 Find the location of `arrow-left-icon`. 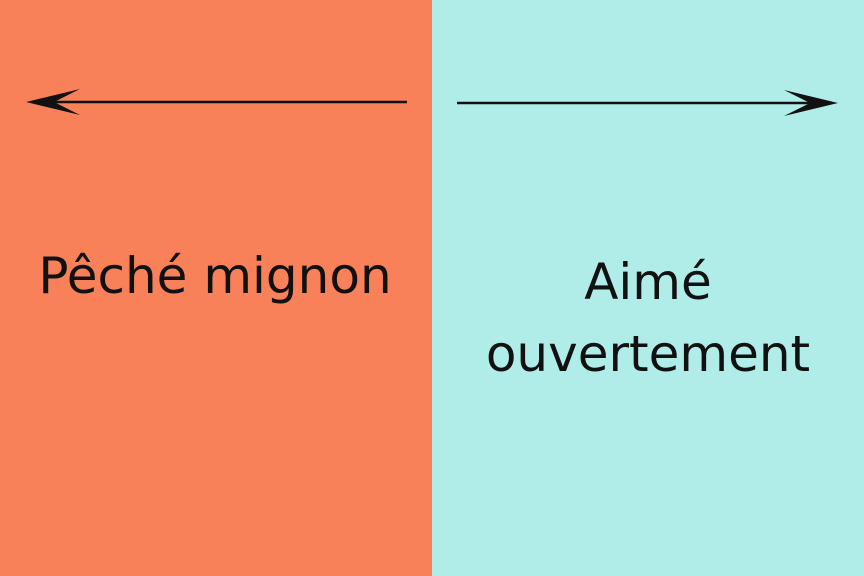

arrow-left-icon is located at coordinates (216, 102).